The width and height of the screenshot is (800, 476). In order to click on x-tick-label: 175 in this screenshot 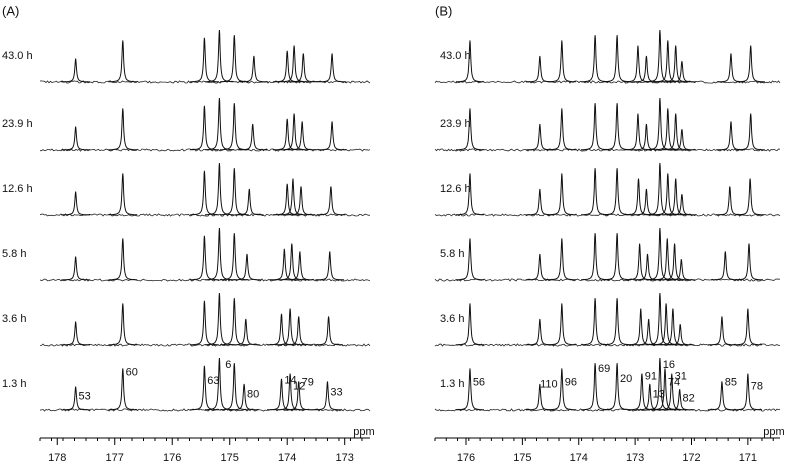, I will do `click(522, 458)`.